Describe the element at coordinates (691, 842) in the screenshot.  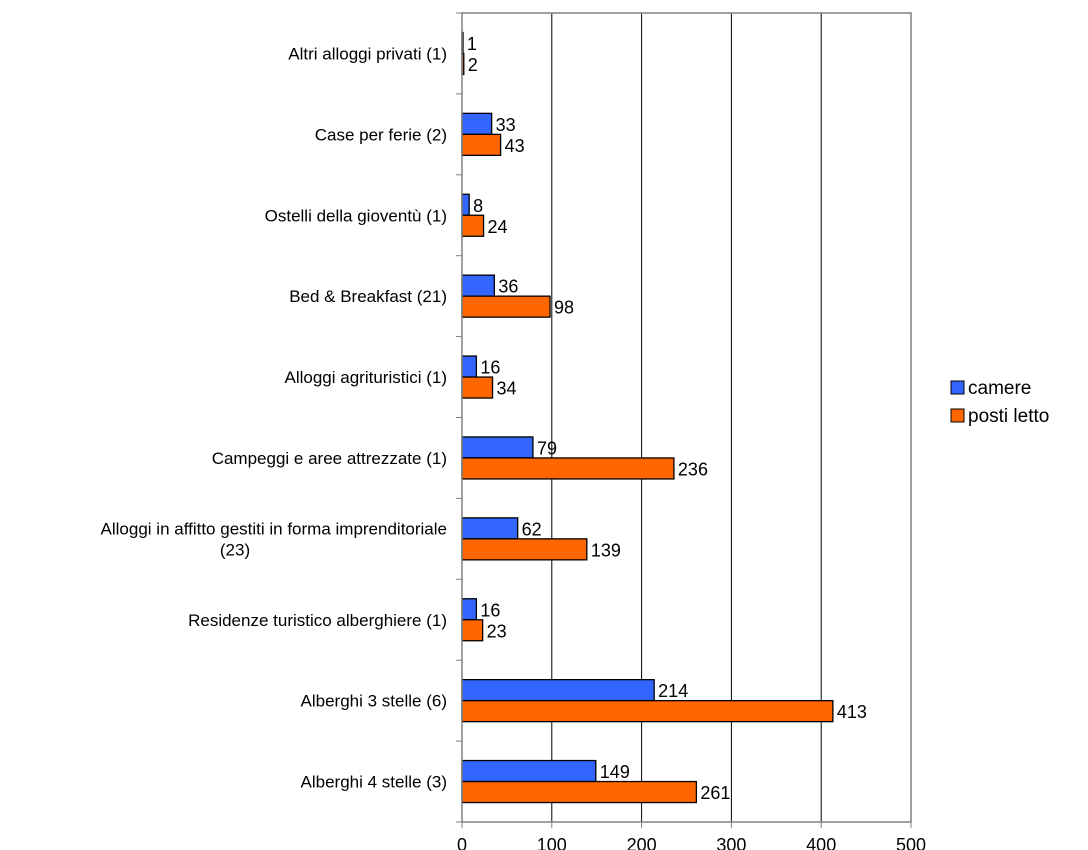
I see `x-tick-labels: 0 100 200 300 400 500` at that location.